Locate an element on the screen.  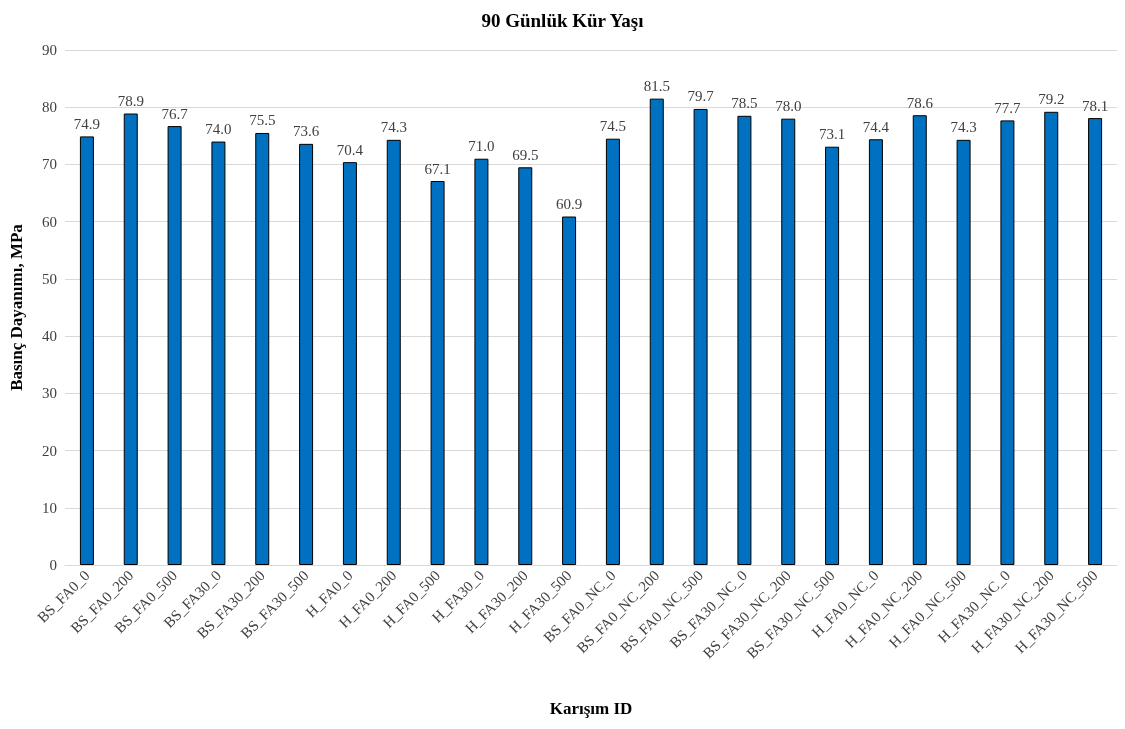
data-label: 79.7 is located at coordinates (701, 96).